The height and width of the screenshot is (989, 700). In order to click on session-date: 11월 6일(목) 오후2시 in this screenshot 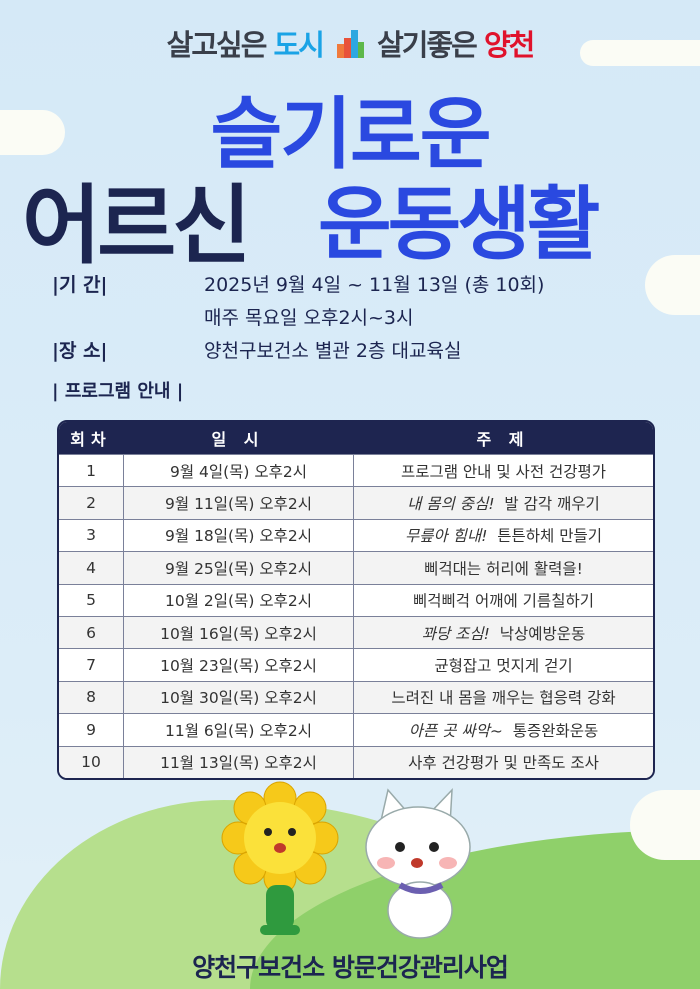, I will do `click(238, 729)`.